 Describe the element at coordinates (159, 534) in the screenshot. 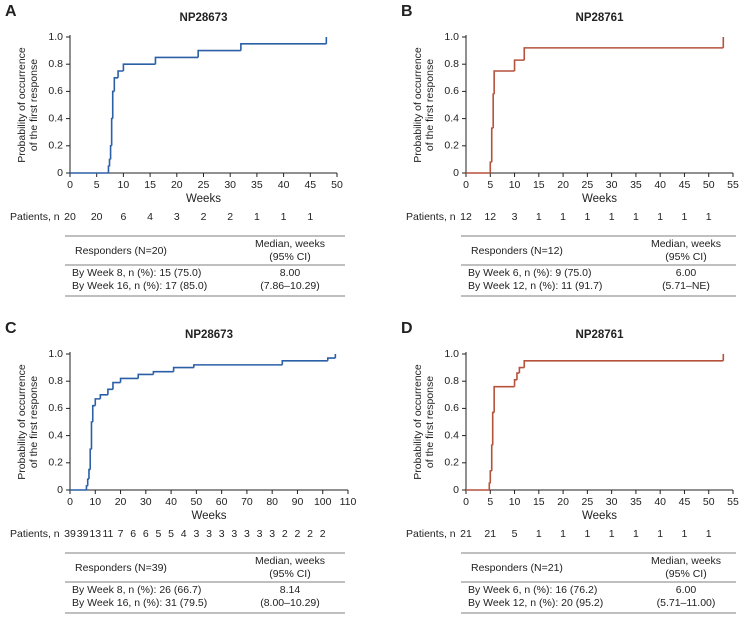

I see `at-risk-count: 5` at that location.